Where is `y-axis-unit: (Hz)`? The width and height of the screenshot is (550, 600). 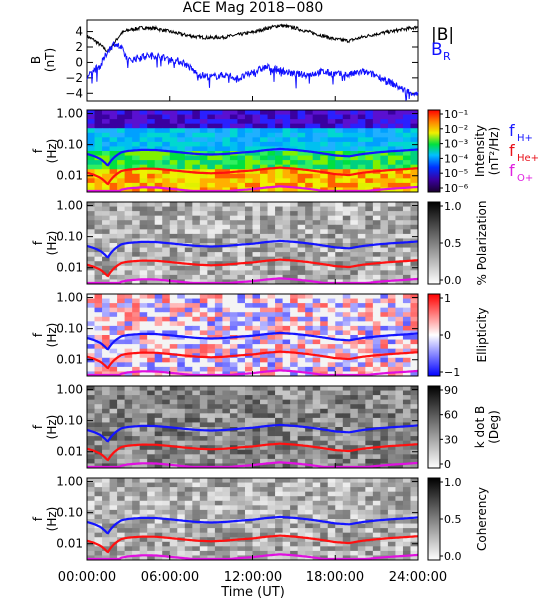 y-axis-unit: (Hz) is located at coordinates (52, 151).